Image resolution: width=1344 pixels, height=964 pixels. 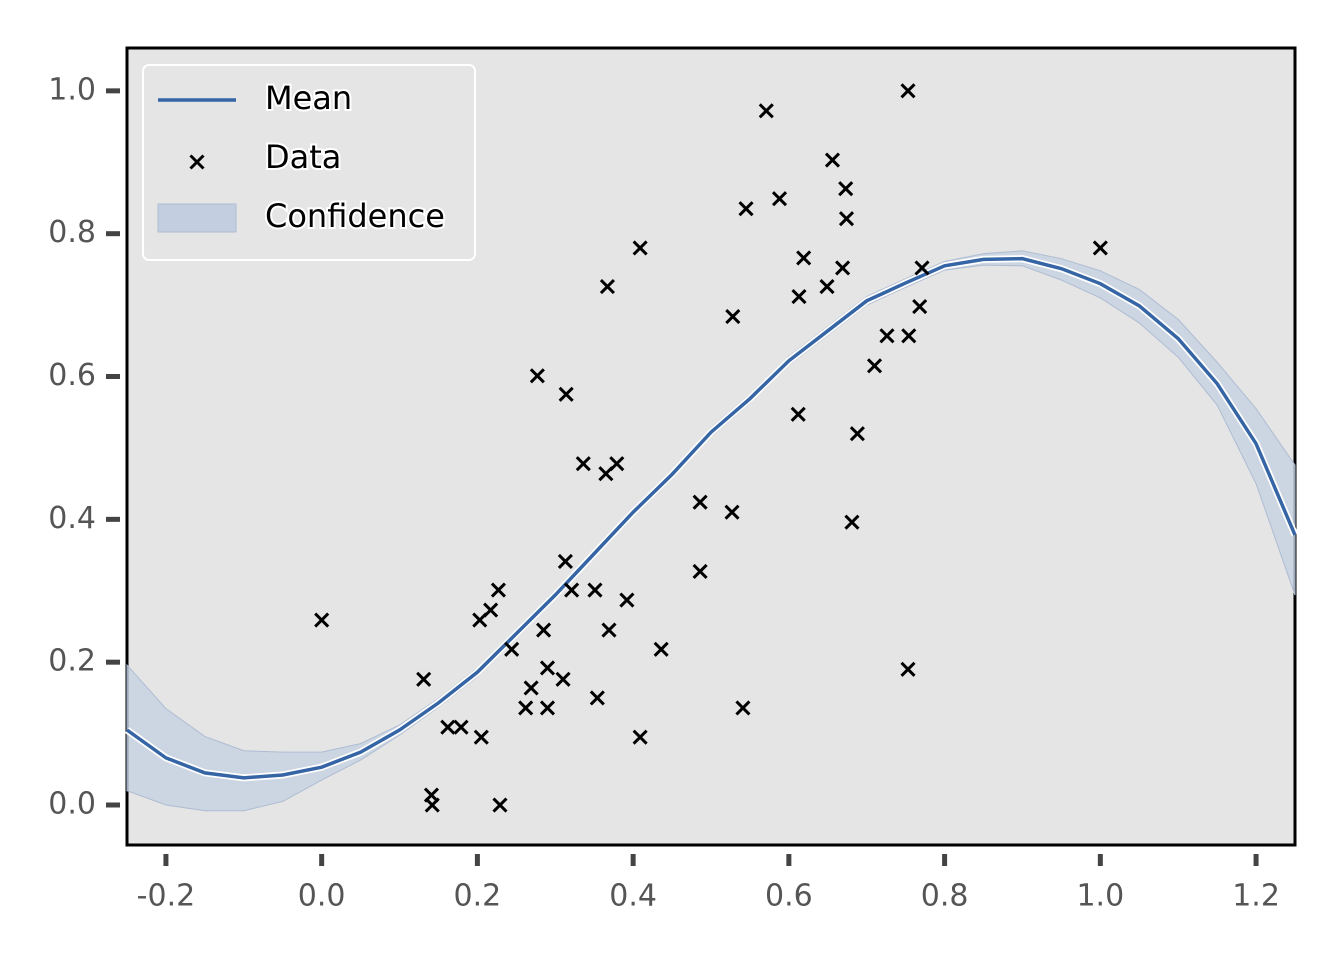 What do you see at coordinates (72, 518) in the screenshot?
I see `y-tick-label: 0.4` at bounding box center [72, 518].